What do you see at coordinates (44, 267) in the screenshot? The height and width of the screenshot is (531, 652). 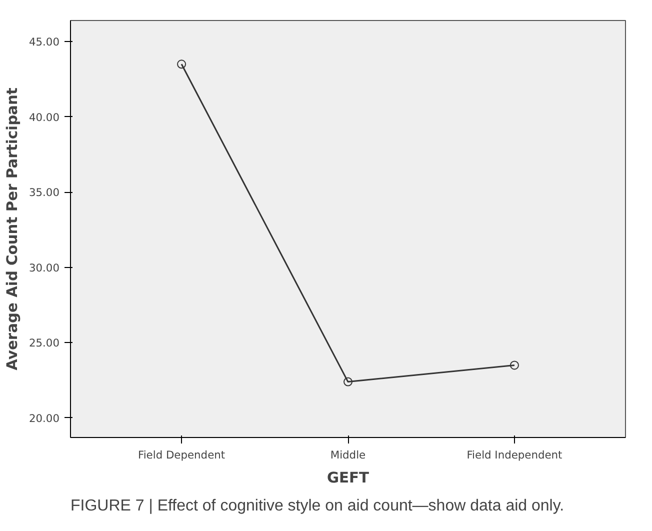 I see `y-tick-label: 30.00` at bounding box center [44, 267].